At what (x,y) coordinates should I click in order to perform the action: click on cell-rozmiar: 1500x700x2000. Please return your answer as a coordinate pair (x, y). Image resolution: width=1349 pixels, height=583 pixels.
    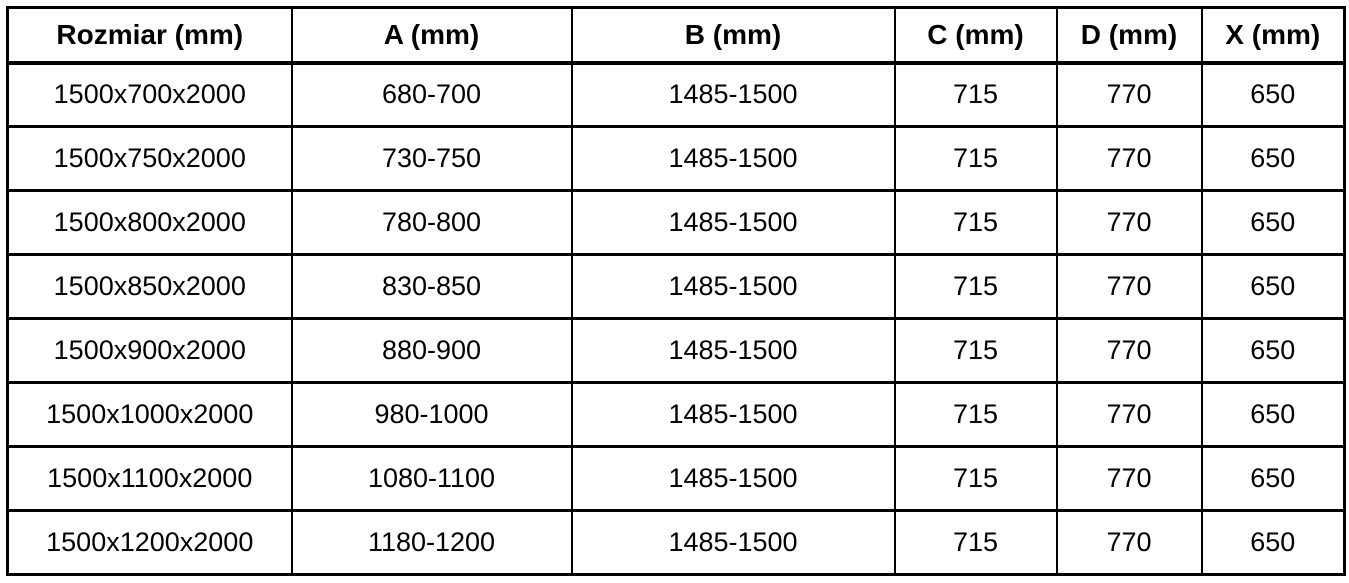
    Looking at the image, I should click on (149, 94).